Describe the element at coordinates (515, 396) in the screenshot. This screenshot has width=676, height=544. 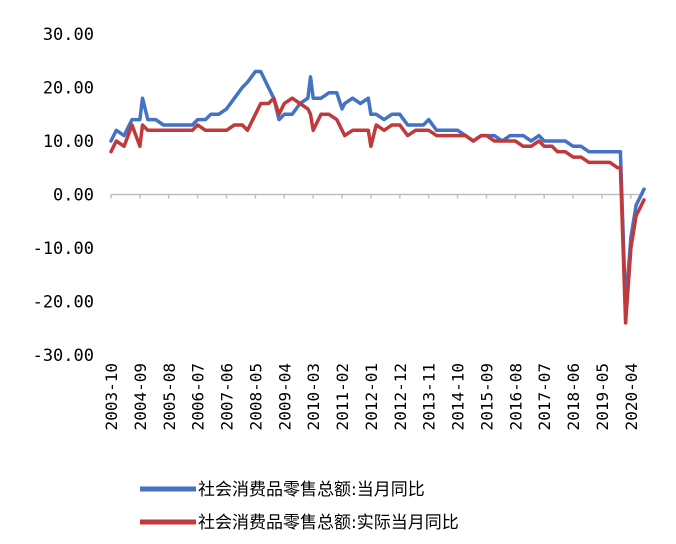
I see `x-tick-label: 2016-08` at that location.